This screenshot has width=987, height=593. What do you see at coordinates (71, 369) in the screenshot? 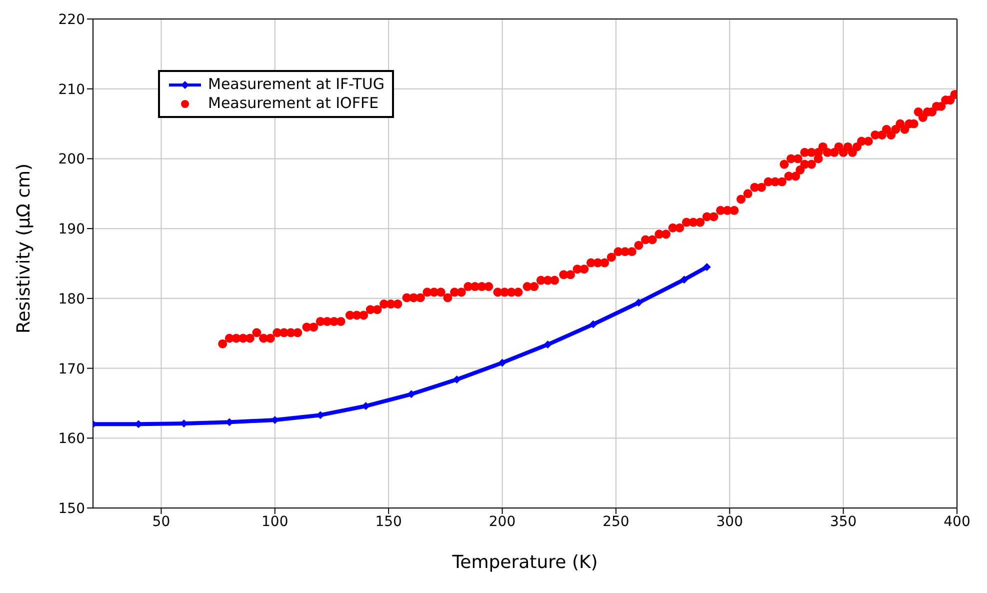
I see `y-tick-label: 170` at bounding box center [71, 369].